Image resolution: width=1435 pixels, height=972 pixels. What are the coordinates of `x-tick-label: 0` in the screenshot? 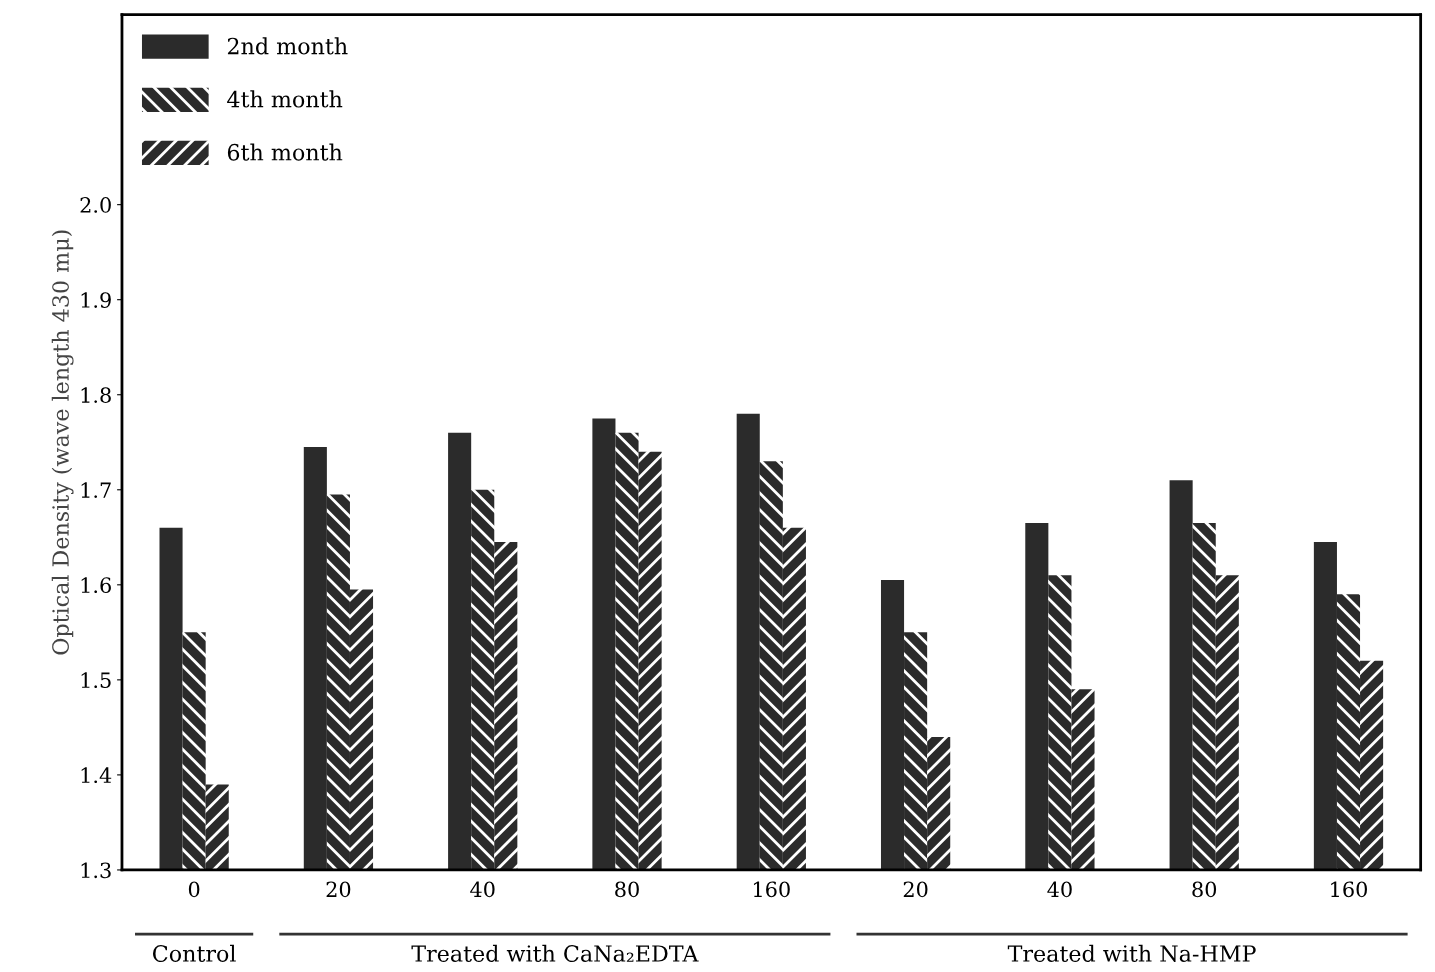 It's located at (194, 889).